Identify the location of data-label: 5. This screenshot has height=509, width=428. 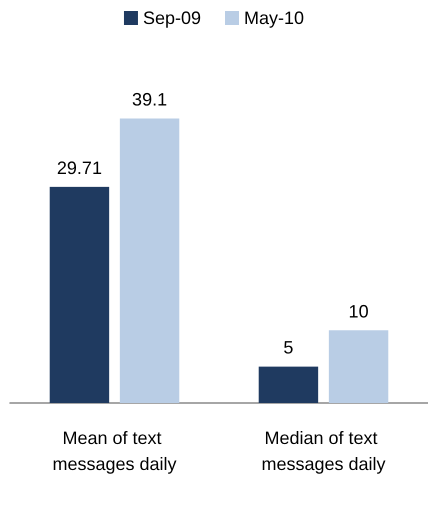
(288, 348).